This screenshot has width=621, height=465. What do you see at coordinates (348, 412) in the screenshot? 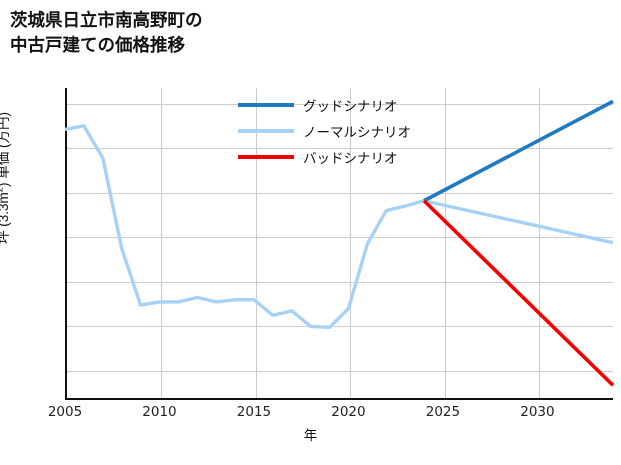
I see `x-axis-tick-label: 2020` at bounding box center [348, 412].